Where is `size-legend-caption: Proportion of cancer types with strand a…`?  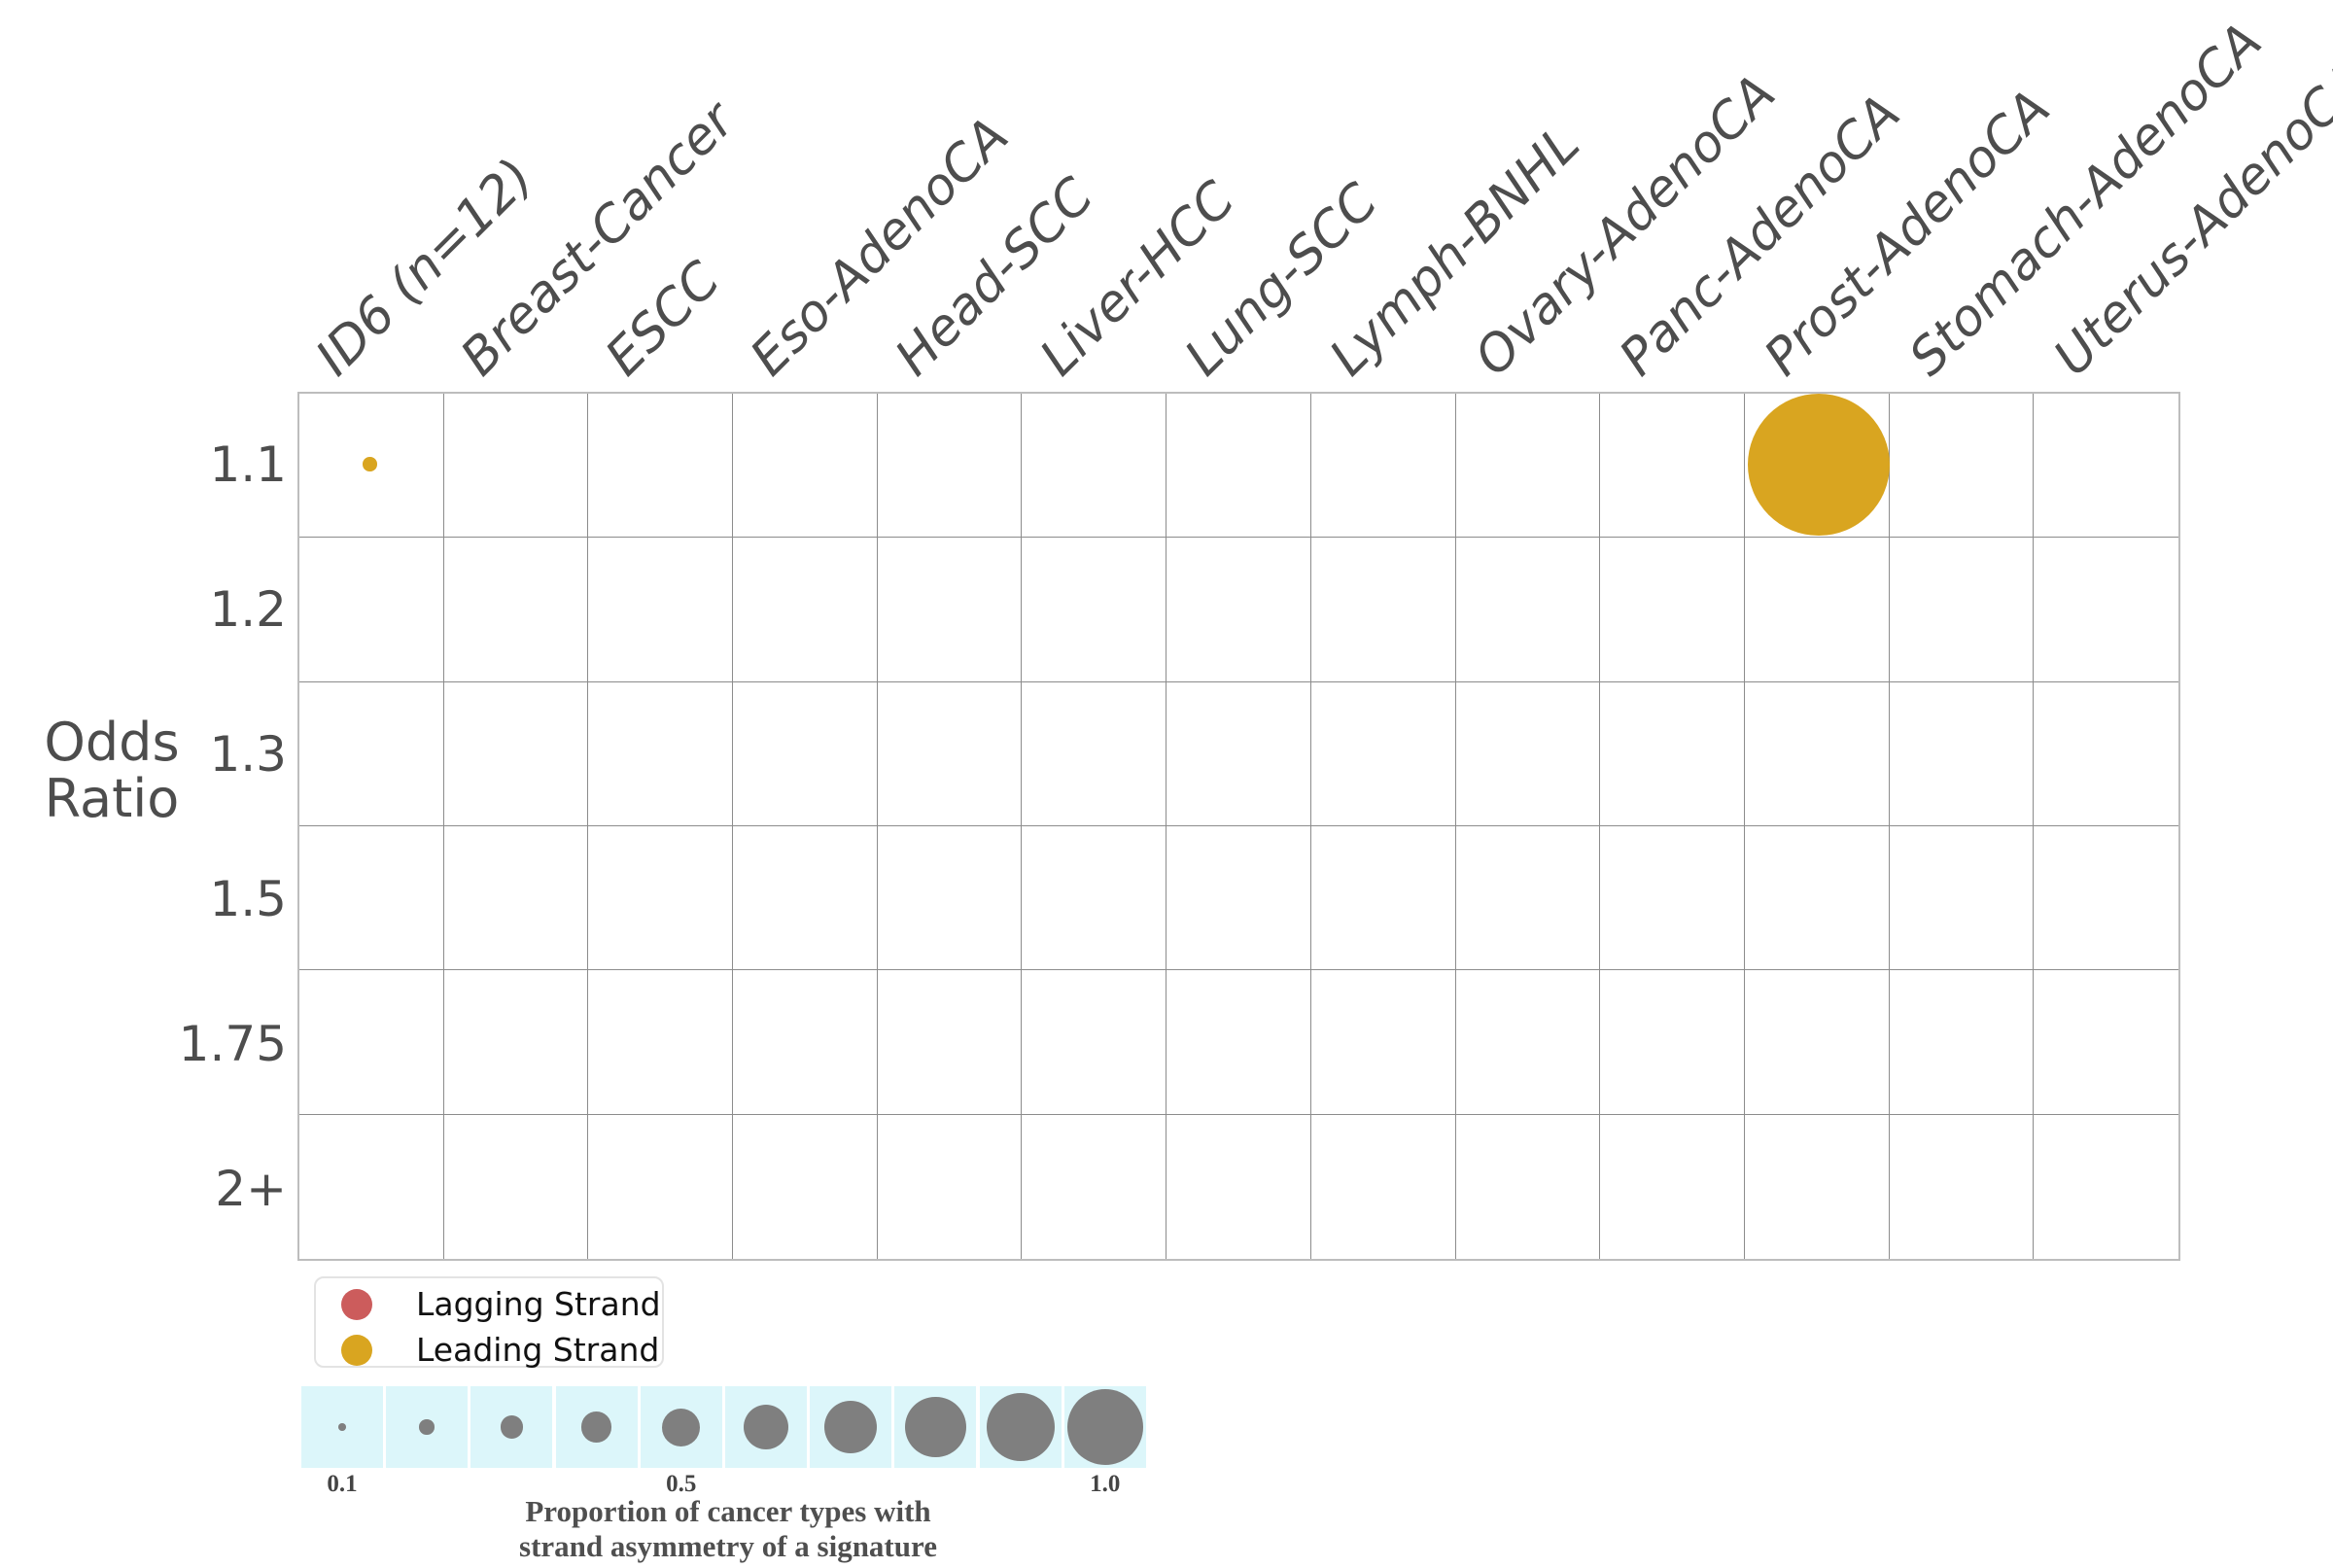 size-legend-caption: Proportion of cancer types with strand a… is located at coordinates (728, 1529).